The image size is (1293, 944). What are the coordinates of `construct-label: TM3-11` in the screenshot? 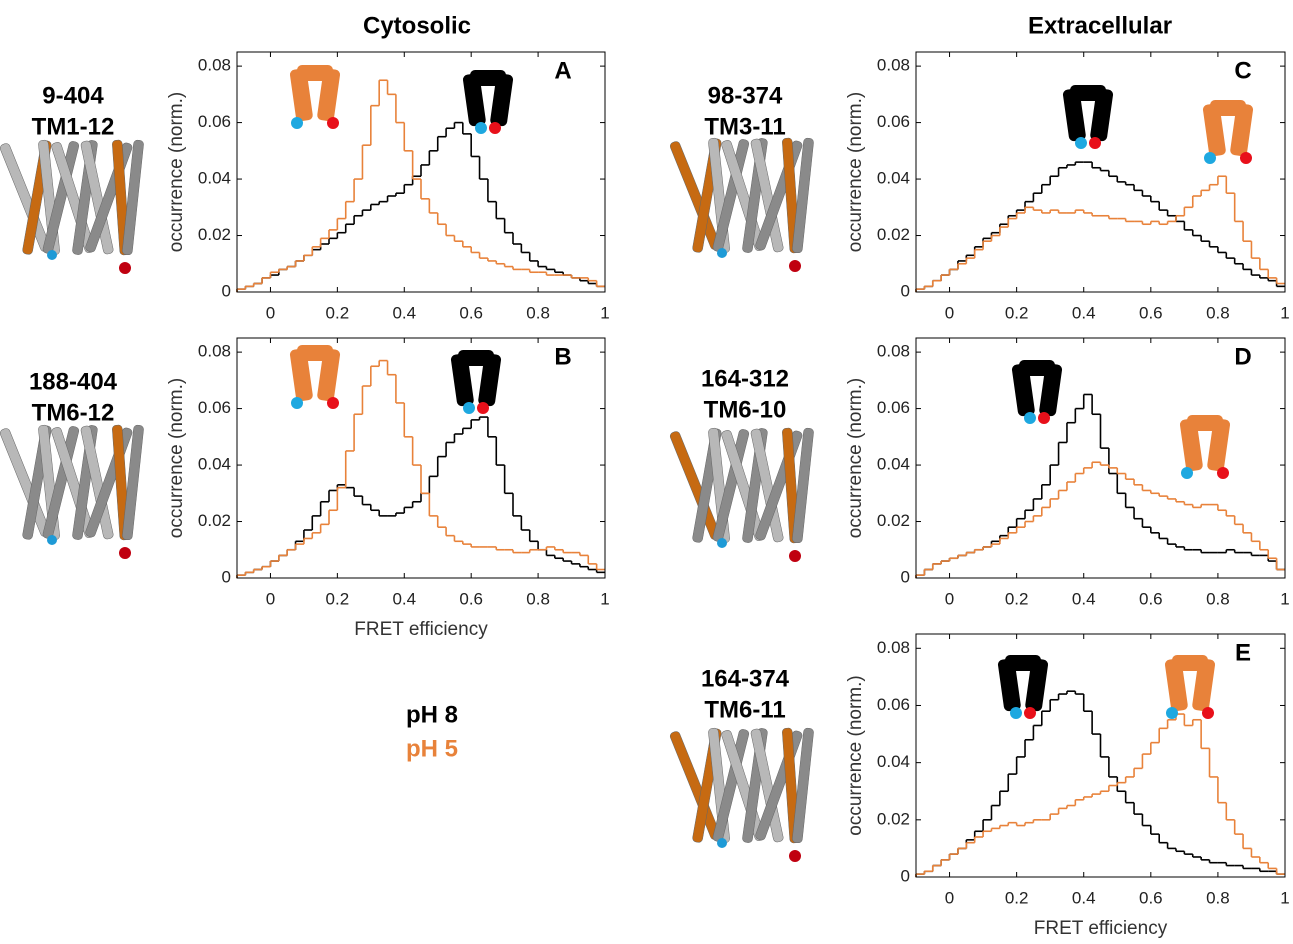 It's located at (744, 126).